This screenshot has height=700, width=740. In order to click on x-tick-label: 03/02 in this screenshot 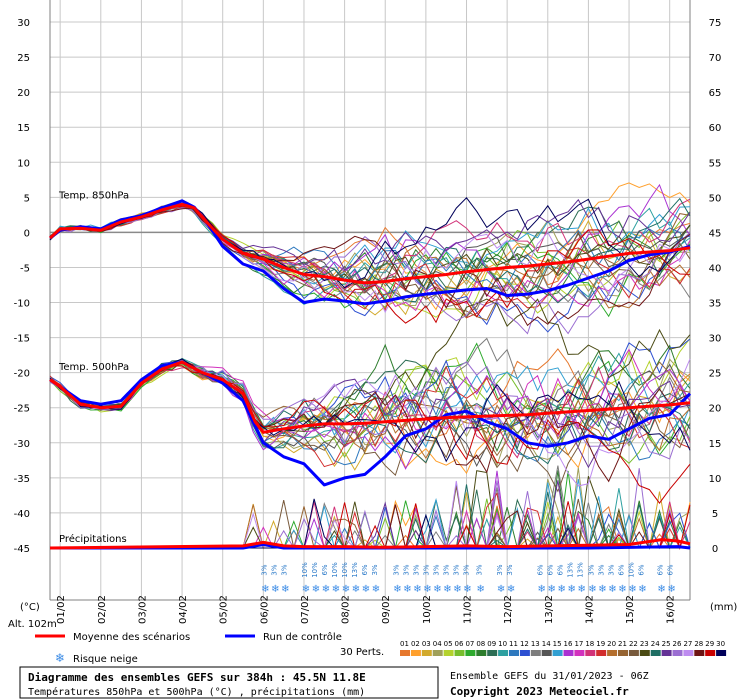, I will do `click(142, 609)`.